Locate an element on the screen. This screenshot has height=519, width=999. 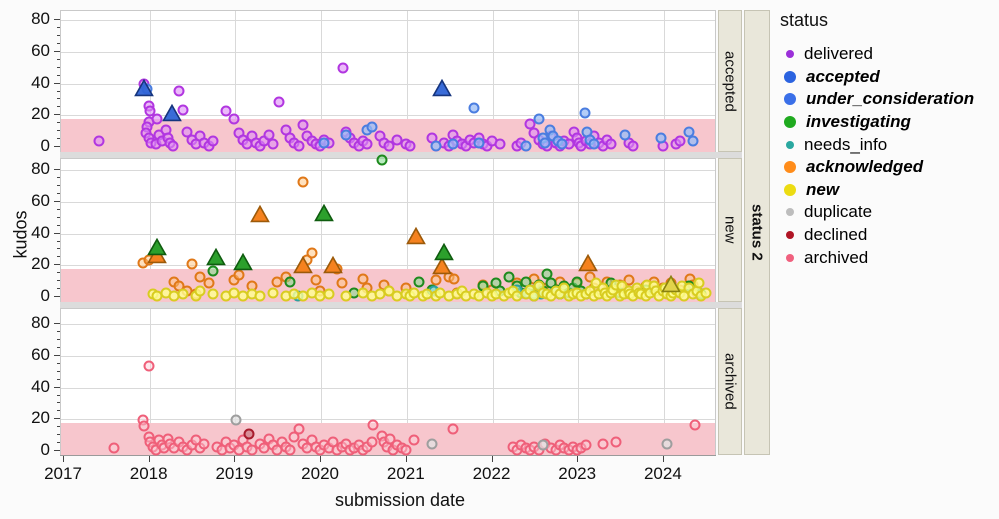
legend-item-needs_info: needs_info is located at coordinates (887, 144).